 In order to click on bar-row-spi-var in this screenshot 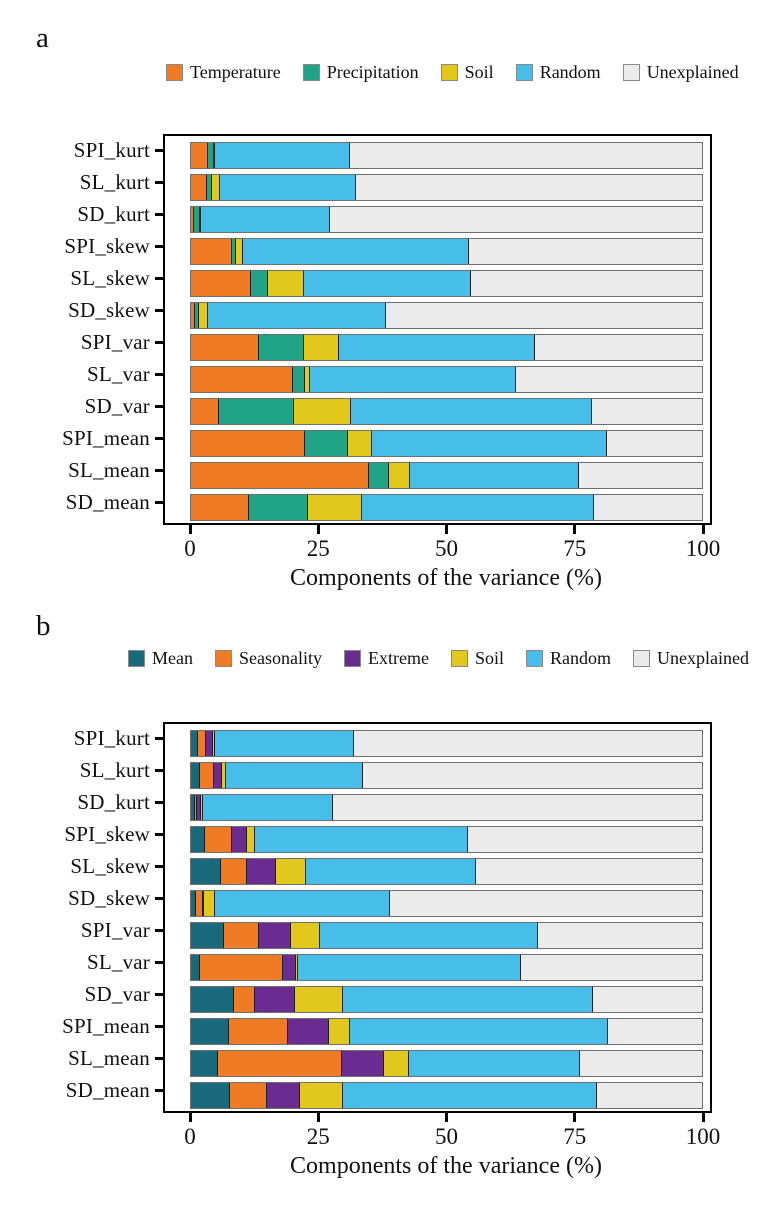, I will do `click(437, 935)`.